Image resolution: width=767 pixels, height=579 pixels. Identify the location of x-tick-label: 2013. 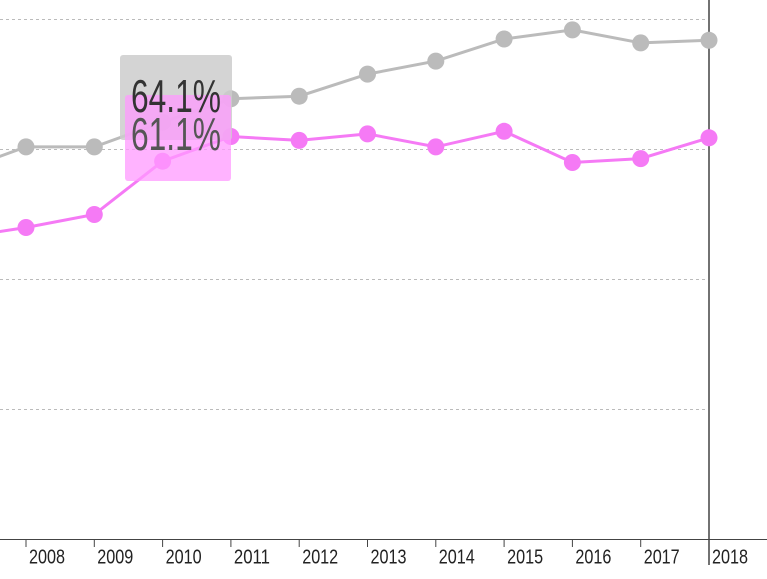
(389, 557).